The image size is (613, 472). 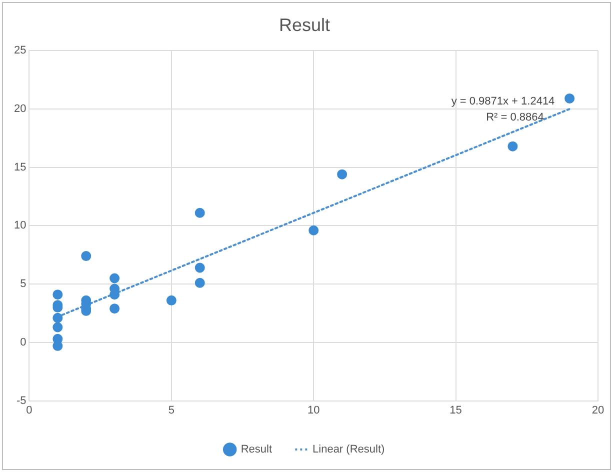 I want to click on y-tick-label: 15, so click(x=20, y=167).